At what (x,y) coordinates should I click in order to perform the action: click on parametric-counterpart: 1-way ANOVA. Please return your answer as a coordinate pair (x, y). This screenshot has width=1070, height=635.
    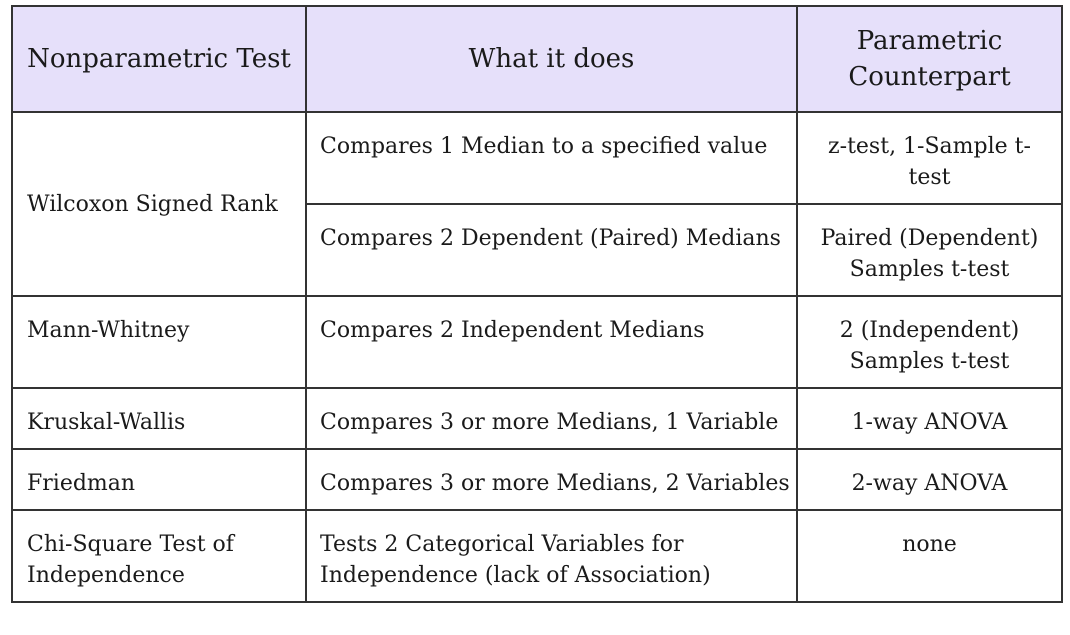
    Looking at the image, I should click on (929, 418).